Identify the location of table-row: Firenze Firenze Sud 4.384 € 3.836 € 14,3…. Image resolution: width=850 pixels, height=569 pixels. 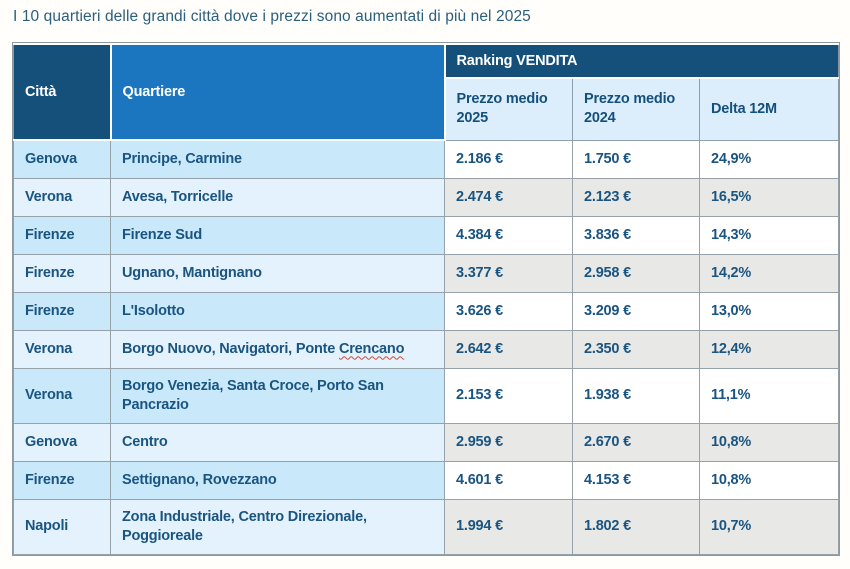
(426, 235).